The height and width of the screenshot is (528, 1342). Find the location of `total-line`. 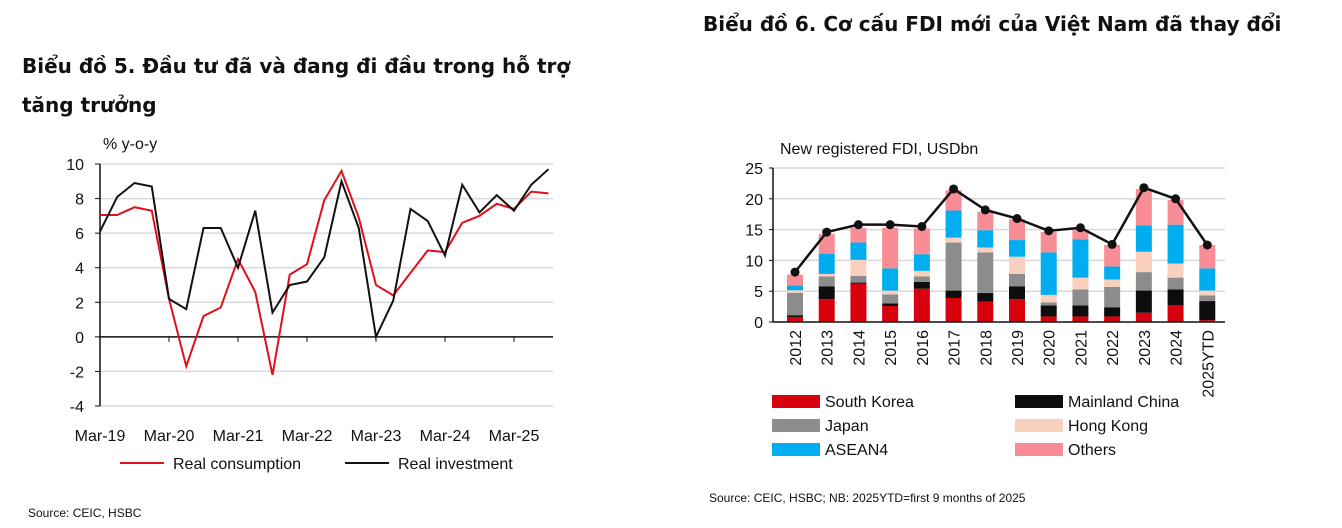

total-line is located at coordinates (1001, 229).